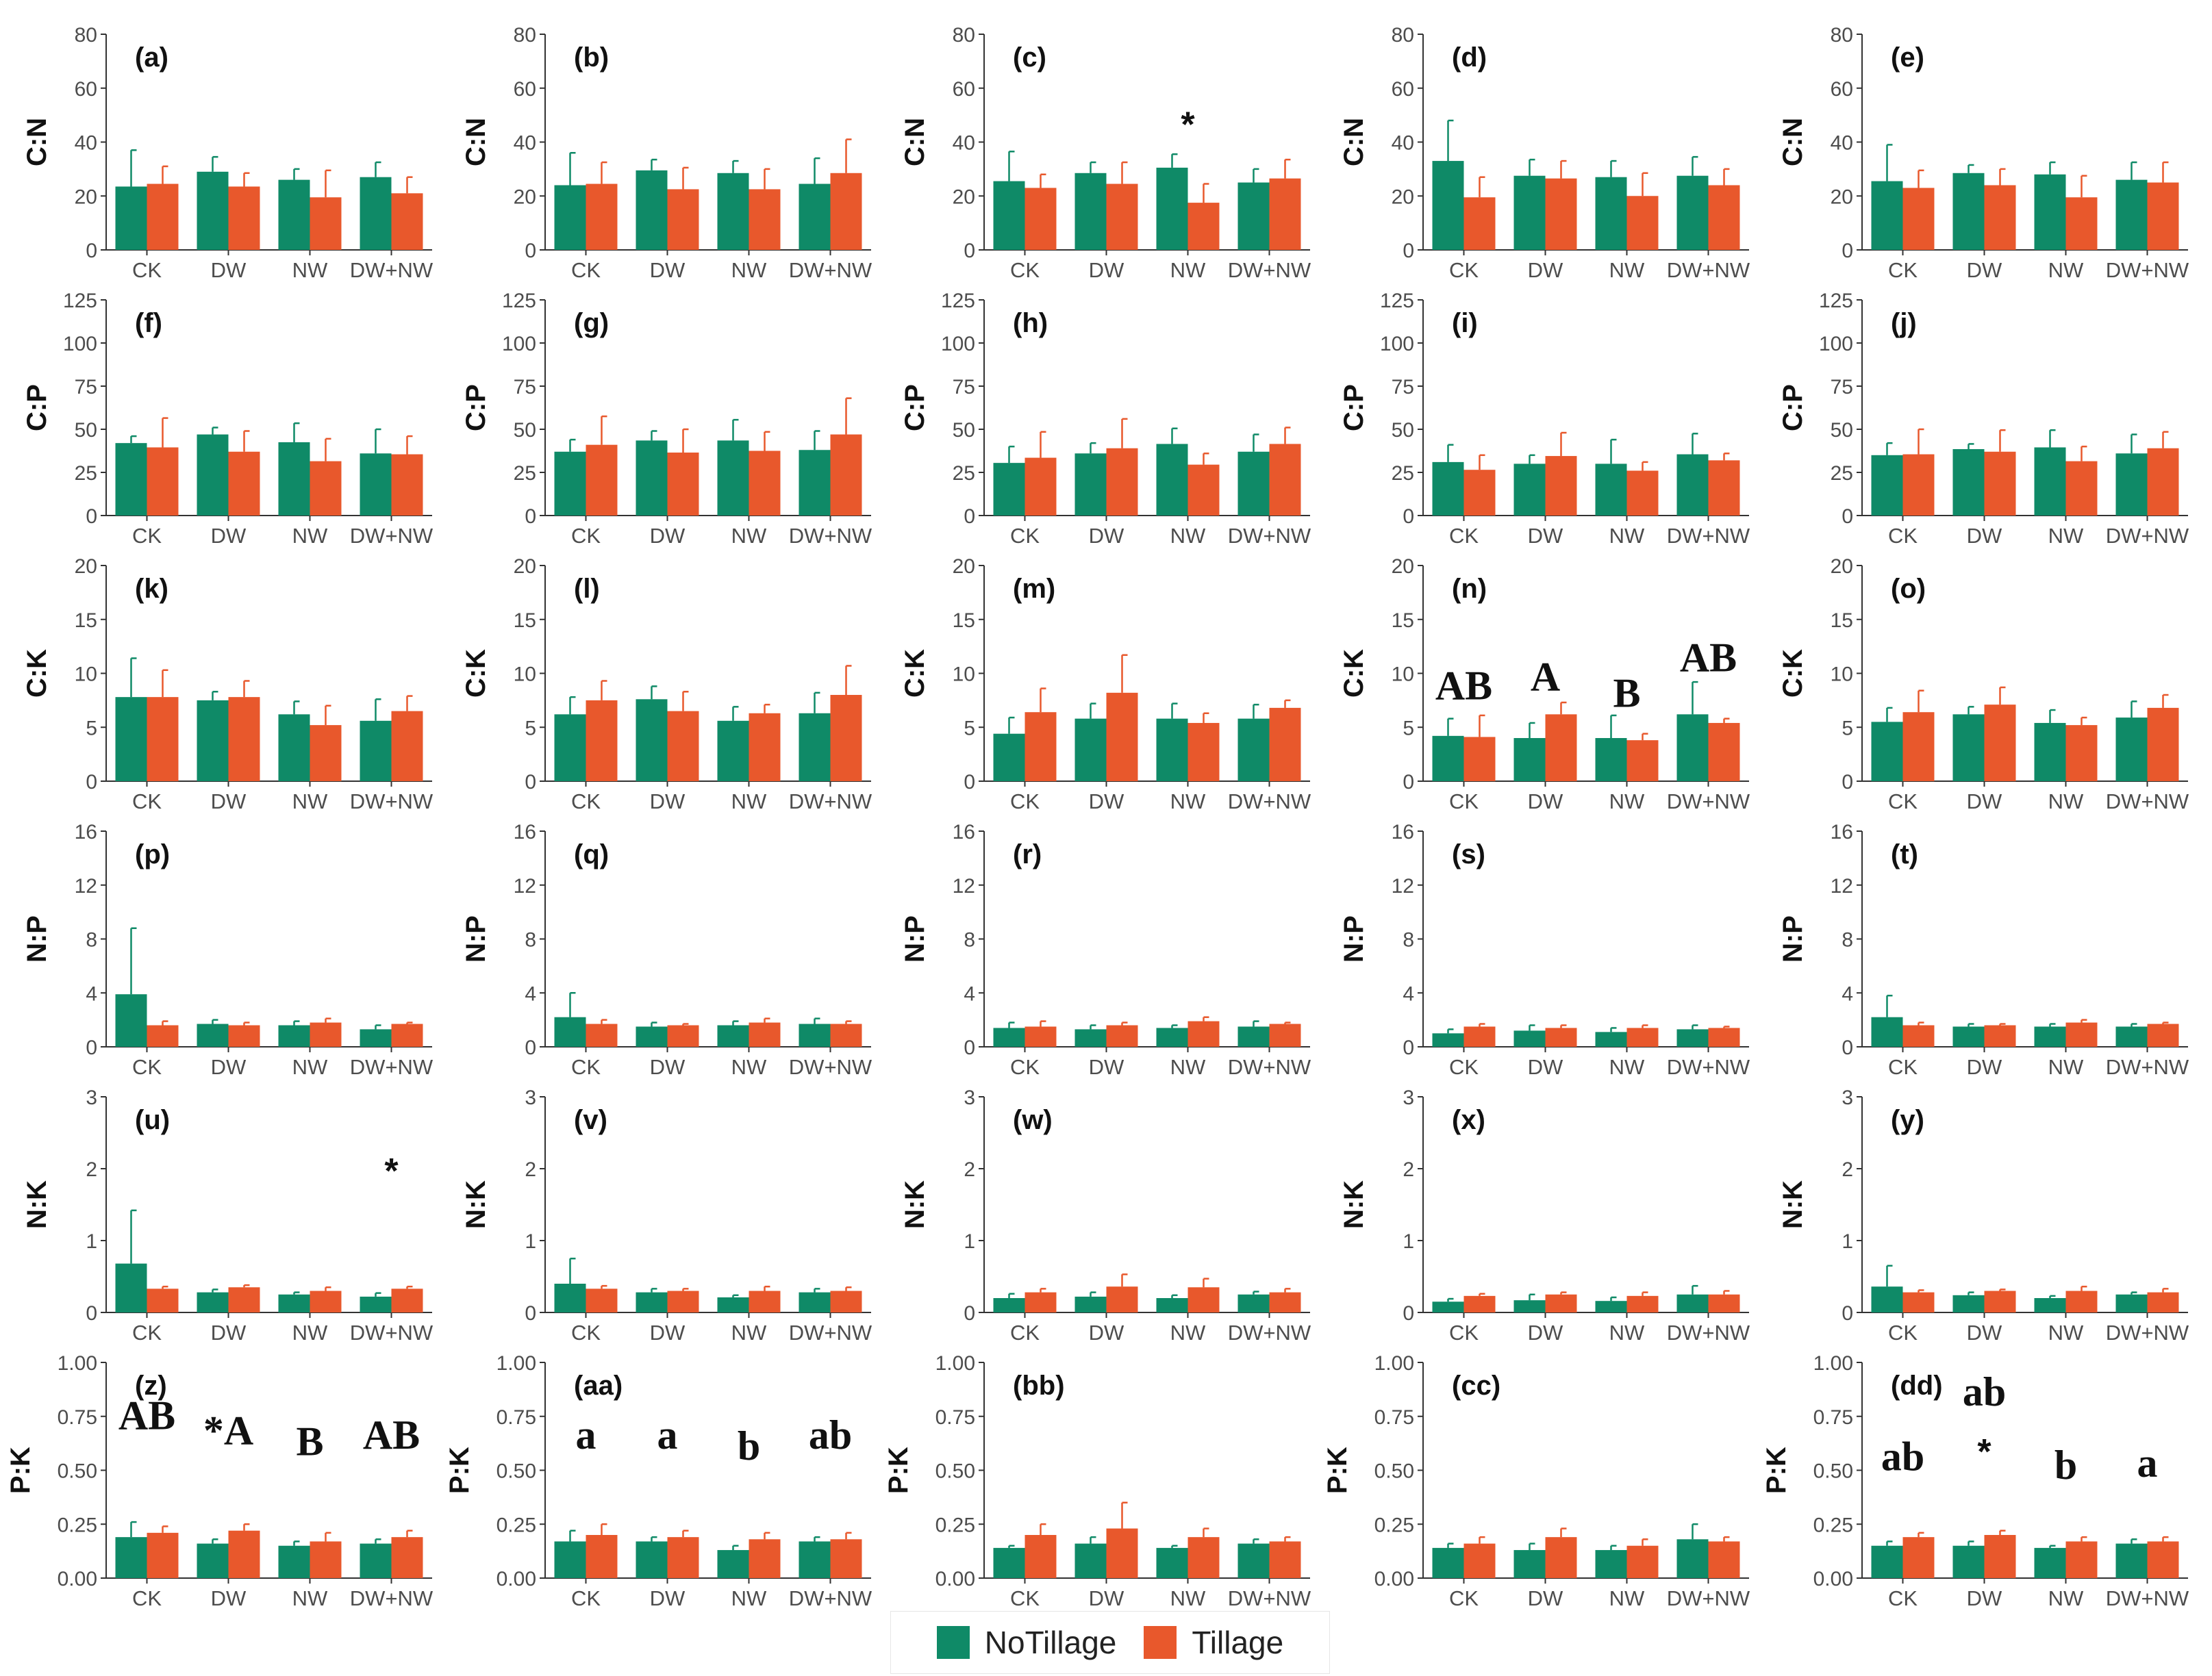 Image resolution: width=2212 pixels, height=1676 pixels. What do you see at coordinates (953, 1642) in the screenshot?
I see `legend-swatch-notillage` at bounding box center [953, 1642].